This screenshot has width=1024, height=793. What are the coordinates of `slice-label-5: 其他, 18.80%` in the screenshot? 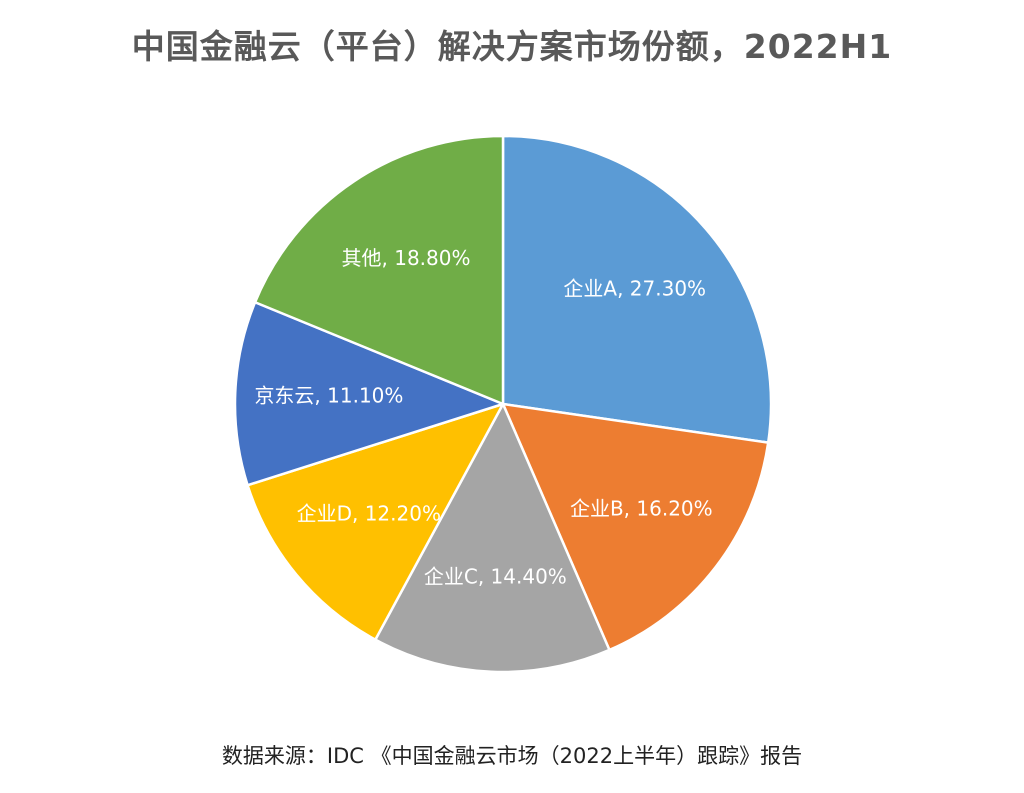 It's located at (406, 258).